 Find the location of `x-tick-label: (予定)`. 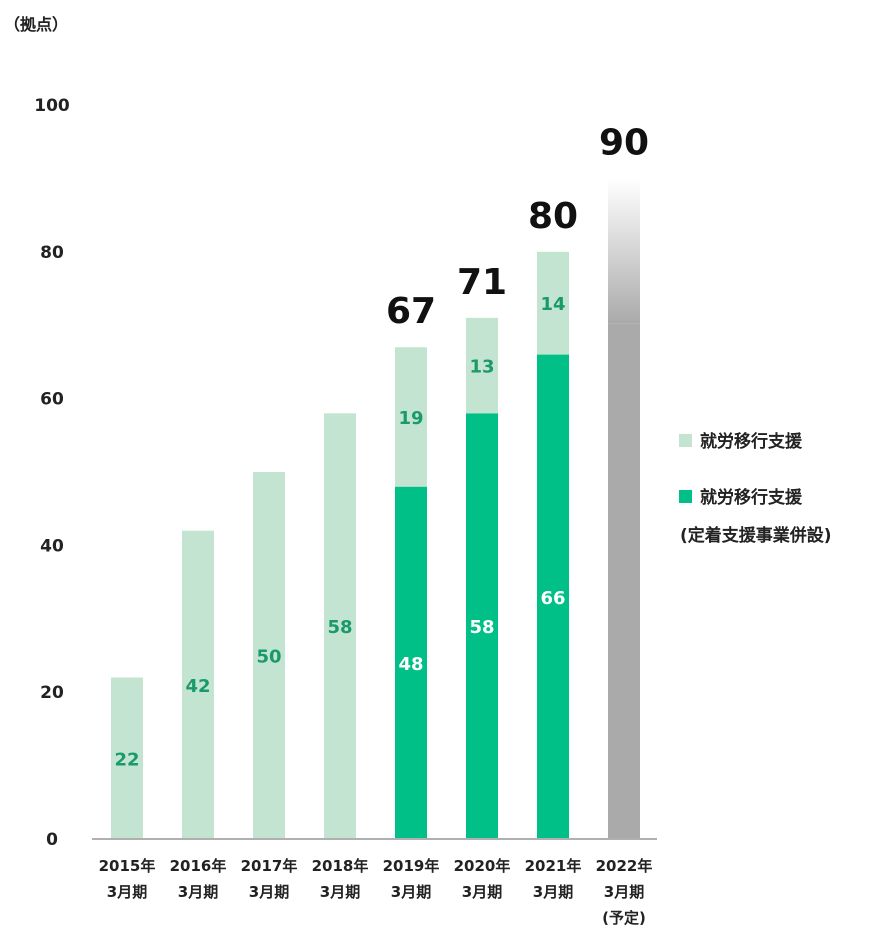

x-tick-label: (予定) is located at coordinates (624, 918).